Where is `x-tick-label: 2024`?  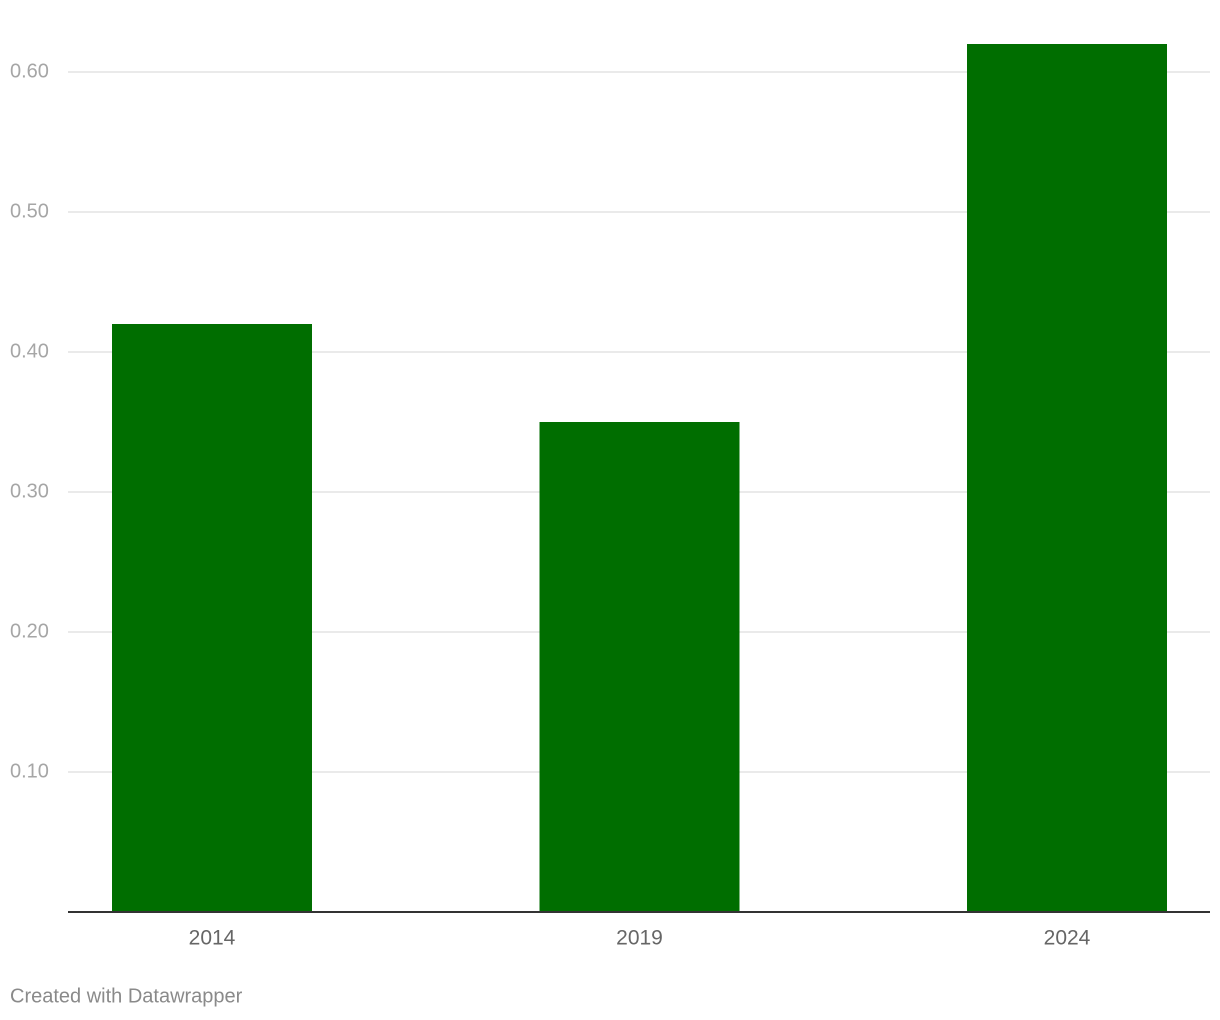 x-tick-label: 2024 is located at coordinates (1067, 938).